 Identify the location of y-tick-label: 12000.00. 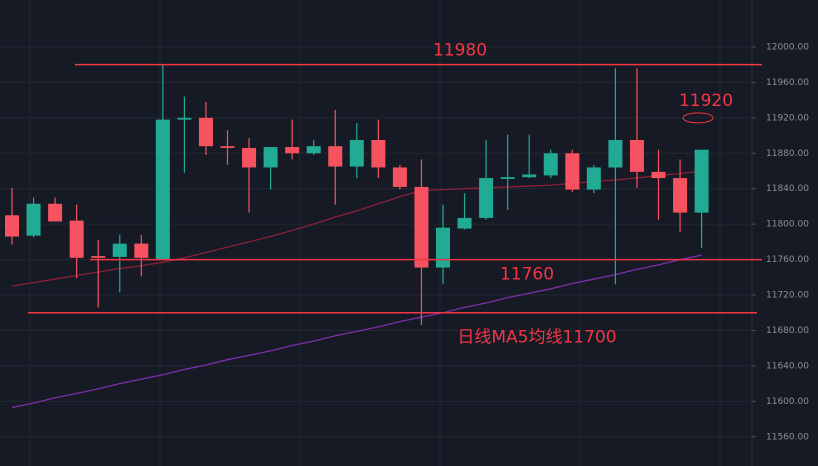
(787, 47).